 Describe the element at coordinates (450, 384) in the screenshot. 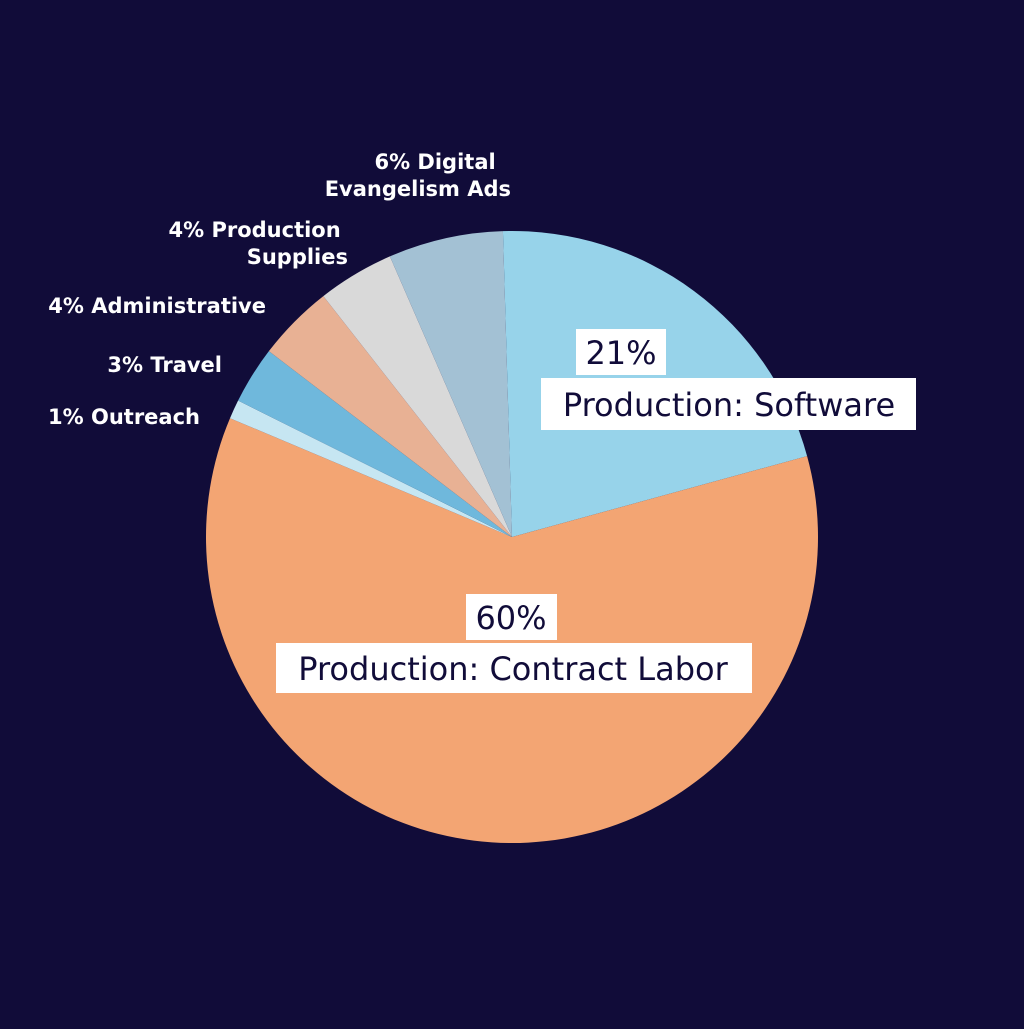

I see `pie-slice-digital-evangelism-ads` at that location.